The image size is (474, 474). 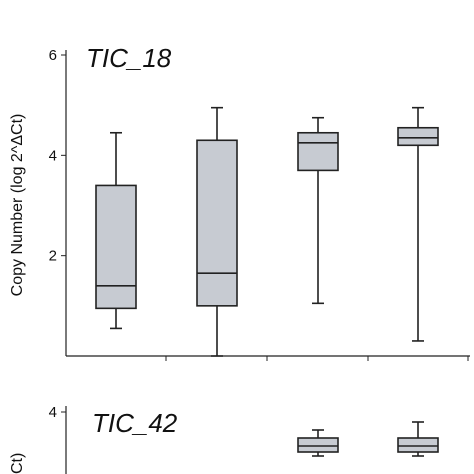 I want to click on panel-top-tick-labels: 2 4 6, so click(x=53, y=156).